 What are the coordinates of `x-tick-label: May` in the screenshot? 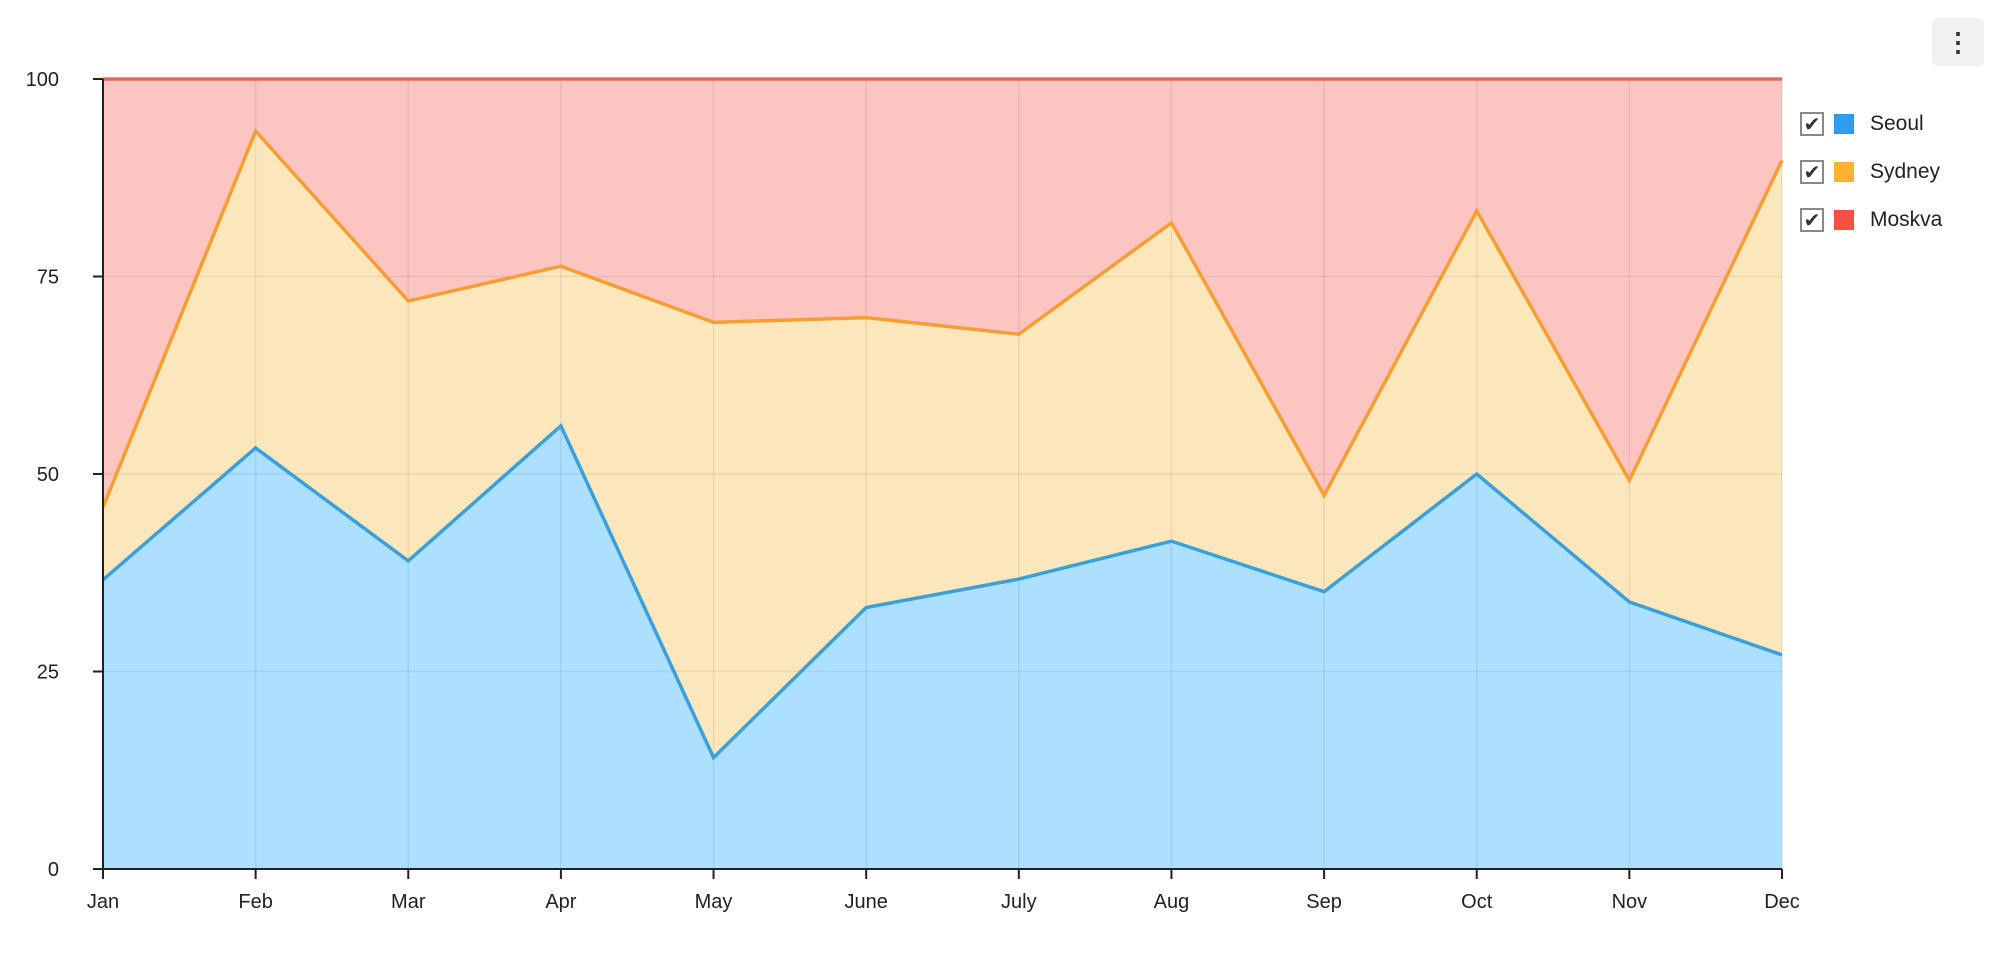 It's located at (714, 902).